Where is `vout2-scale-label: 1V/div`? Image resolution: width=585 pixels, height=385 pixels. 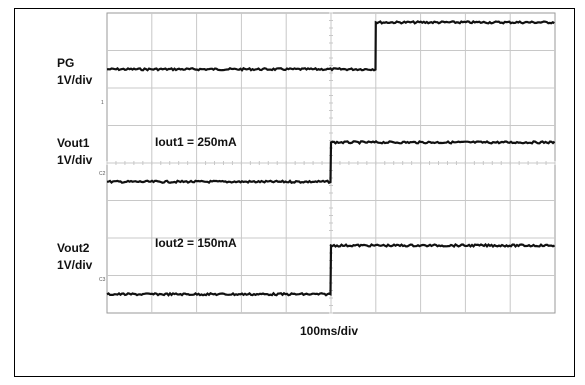
vout2-scale-label: 1V/div is located at coordinates (75, 265).